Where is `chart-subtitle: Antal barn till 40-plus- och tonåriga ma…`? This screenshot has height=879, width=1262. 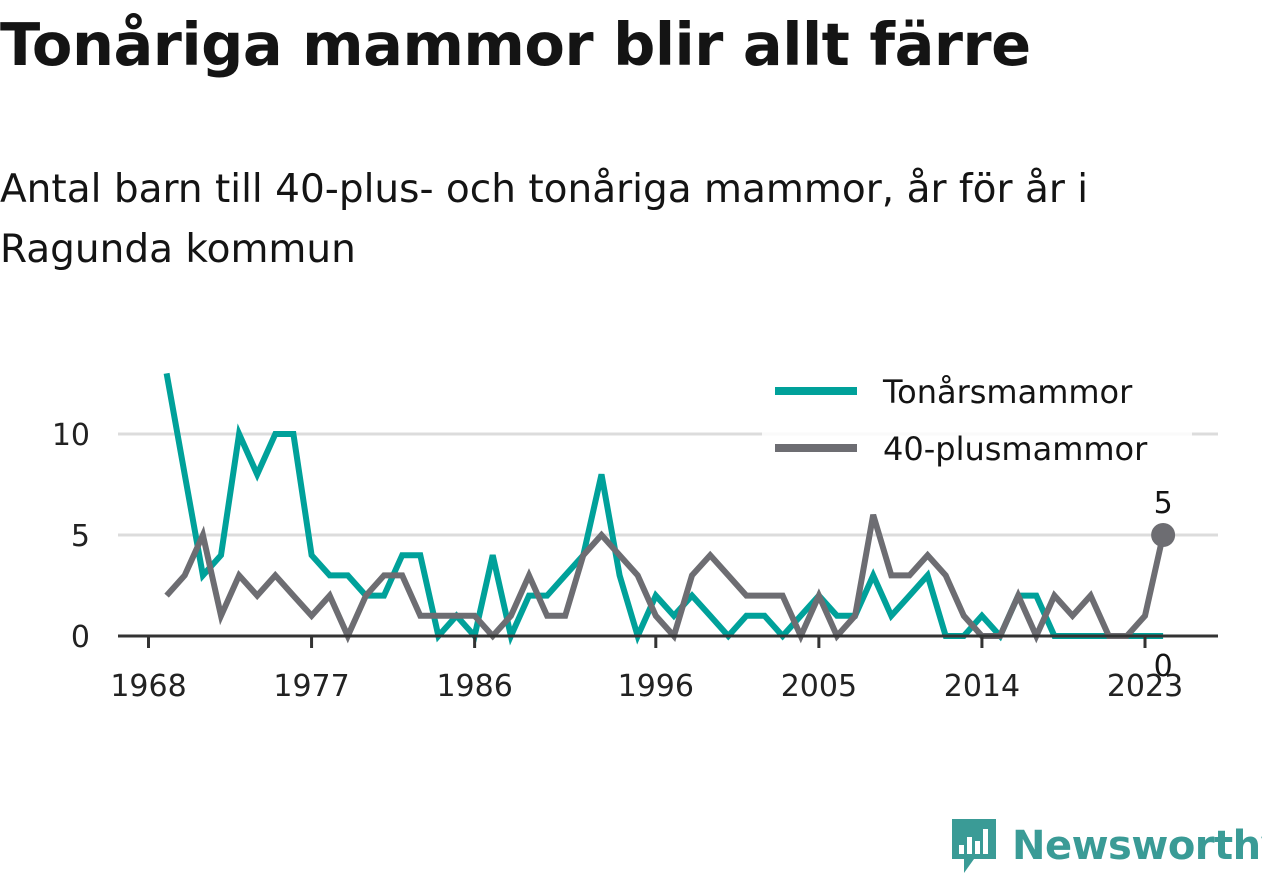
chart-subtitle: Antal barn till 40-plus- och tonåriga ma… is located at coordinates (544, 219).